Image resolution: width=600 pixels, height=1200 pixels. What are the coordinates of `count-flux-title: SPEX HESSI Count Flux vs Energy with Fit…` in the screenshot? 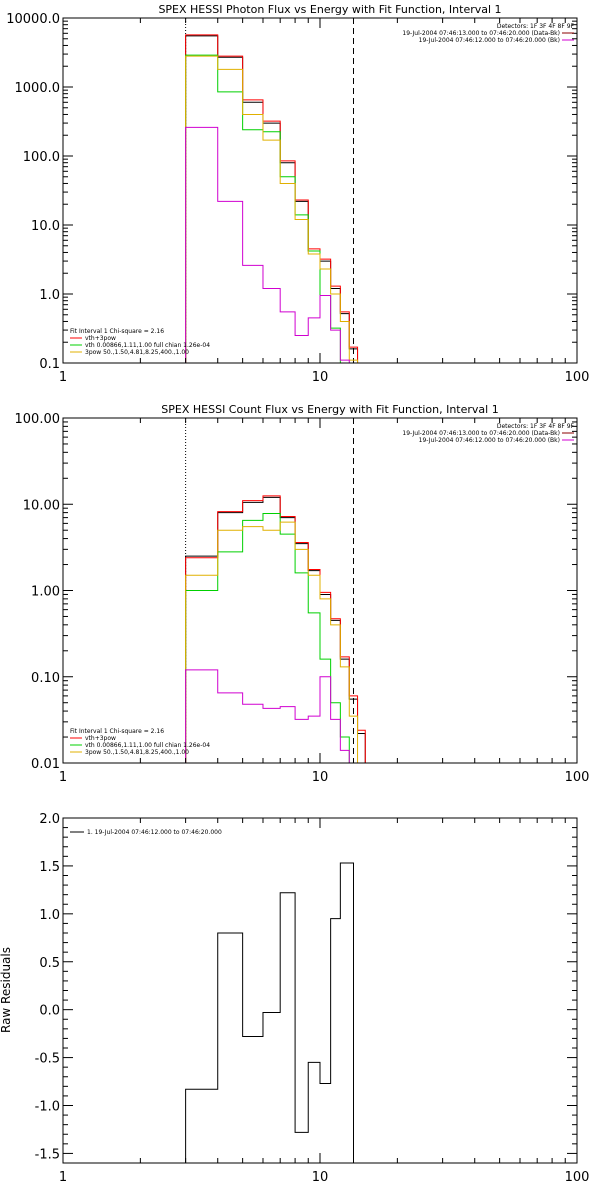 It's located at (329, 409).